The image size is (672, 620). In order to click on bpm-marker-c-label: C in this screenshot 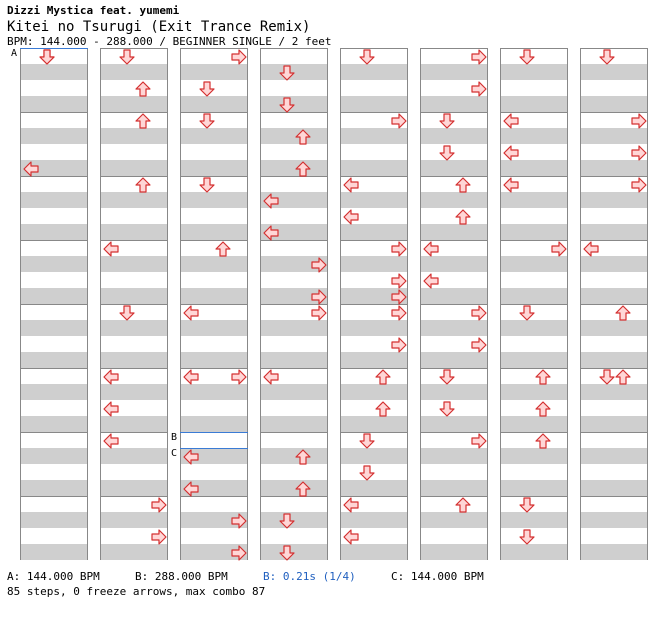, I will do `click(174, 453)`.